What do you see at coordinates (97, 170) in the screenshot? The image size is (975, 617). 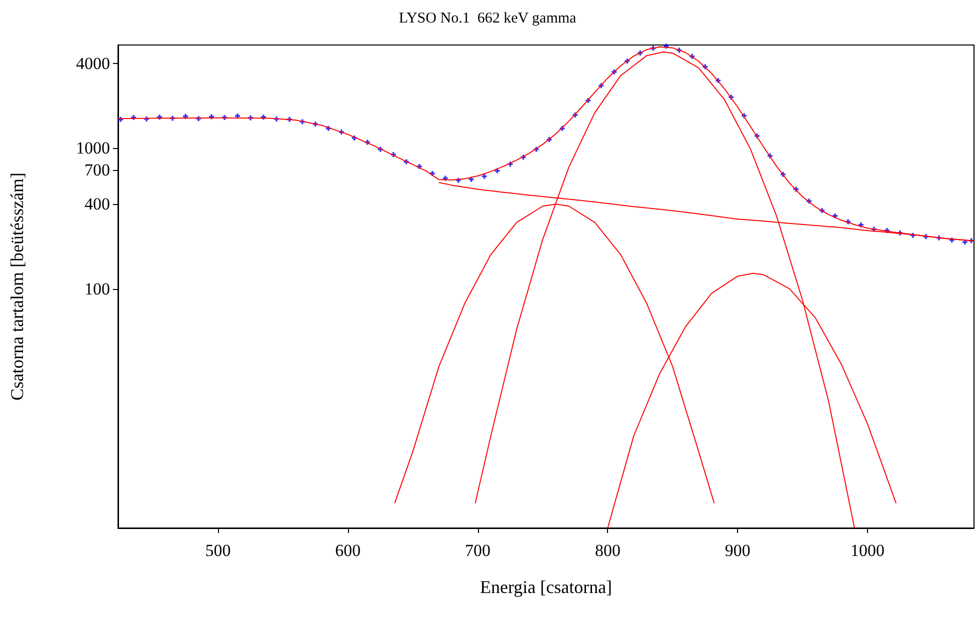 I see `y-tick-label: 700` at bounding box center [97, 170].